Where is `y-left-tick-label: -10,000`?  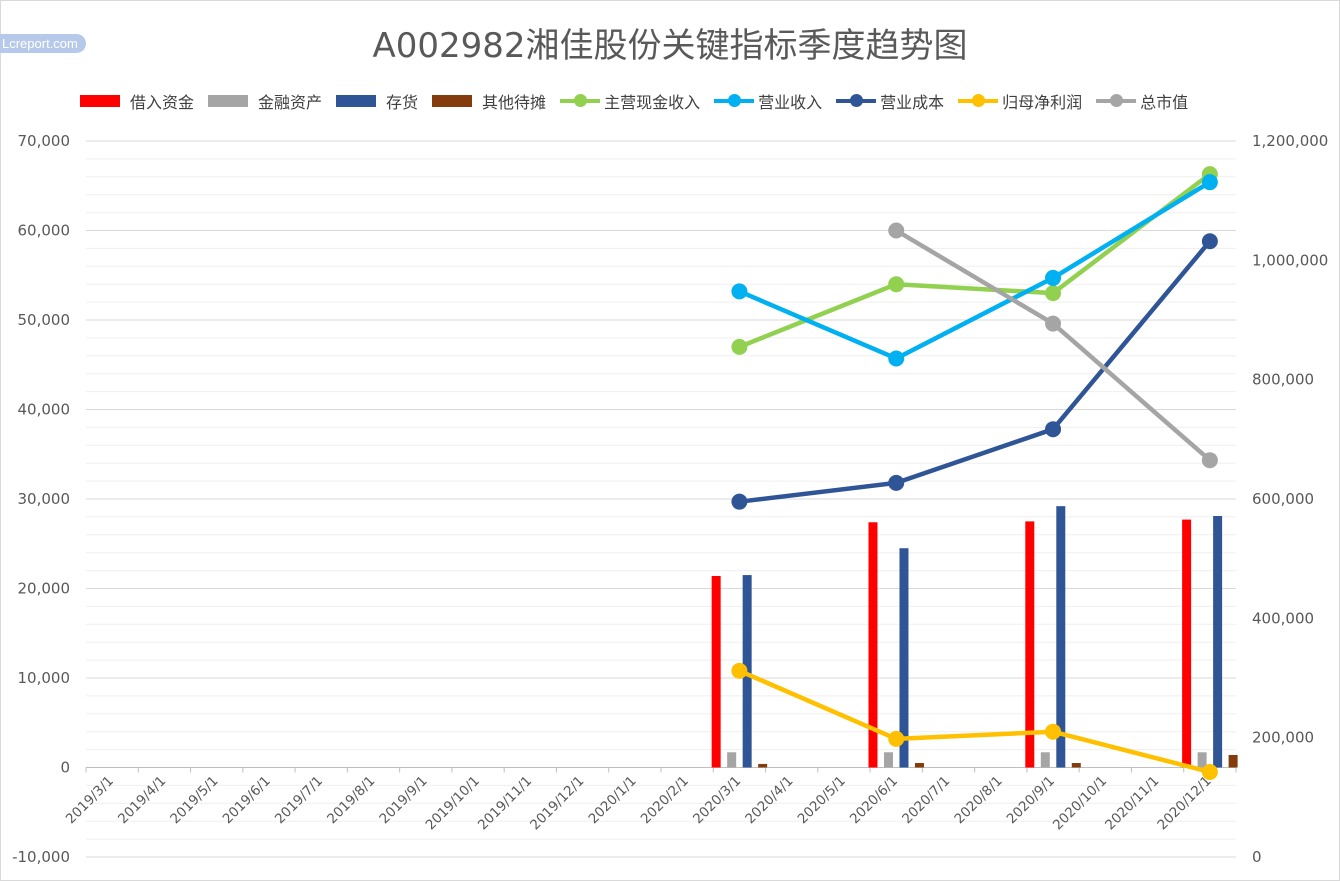
y-left-tick-label: -10,000 is located at coordinates (41, 857).